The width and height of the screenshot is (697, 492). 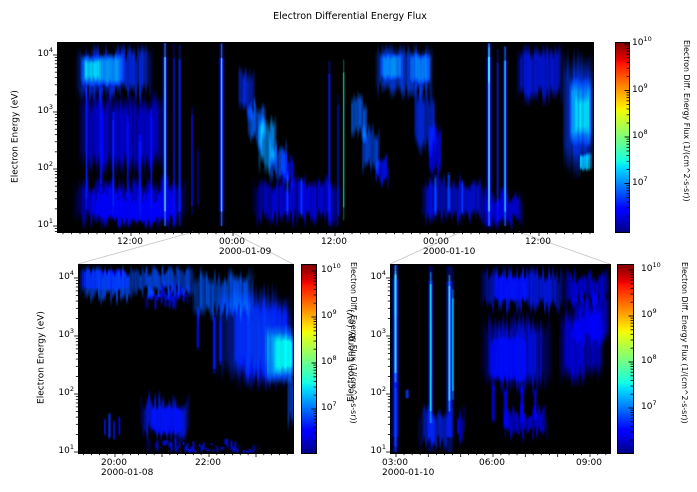 I want to click on spectrogram-bottom-right-canvas, so click(x=500, y=358).